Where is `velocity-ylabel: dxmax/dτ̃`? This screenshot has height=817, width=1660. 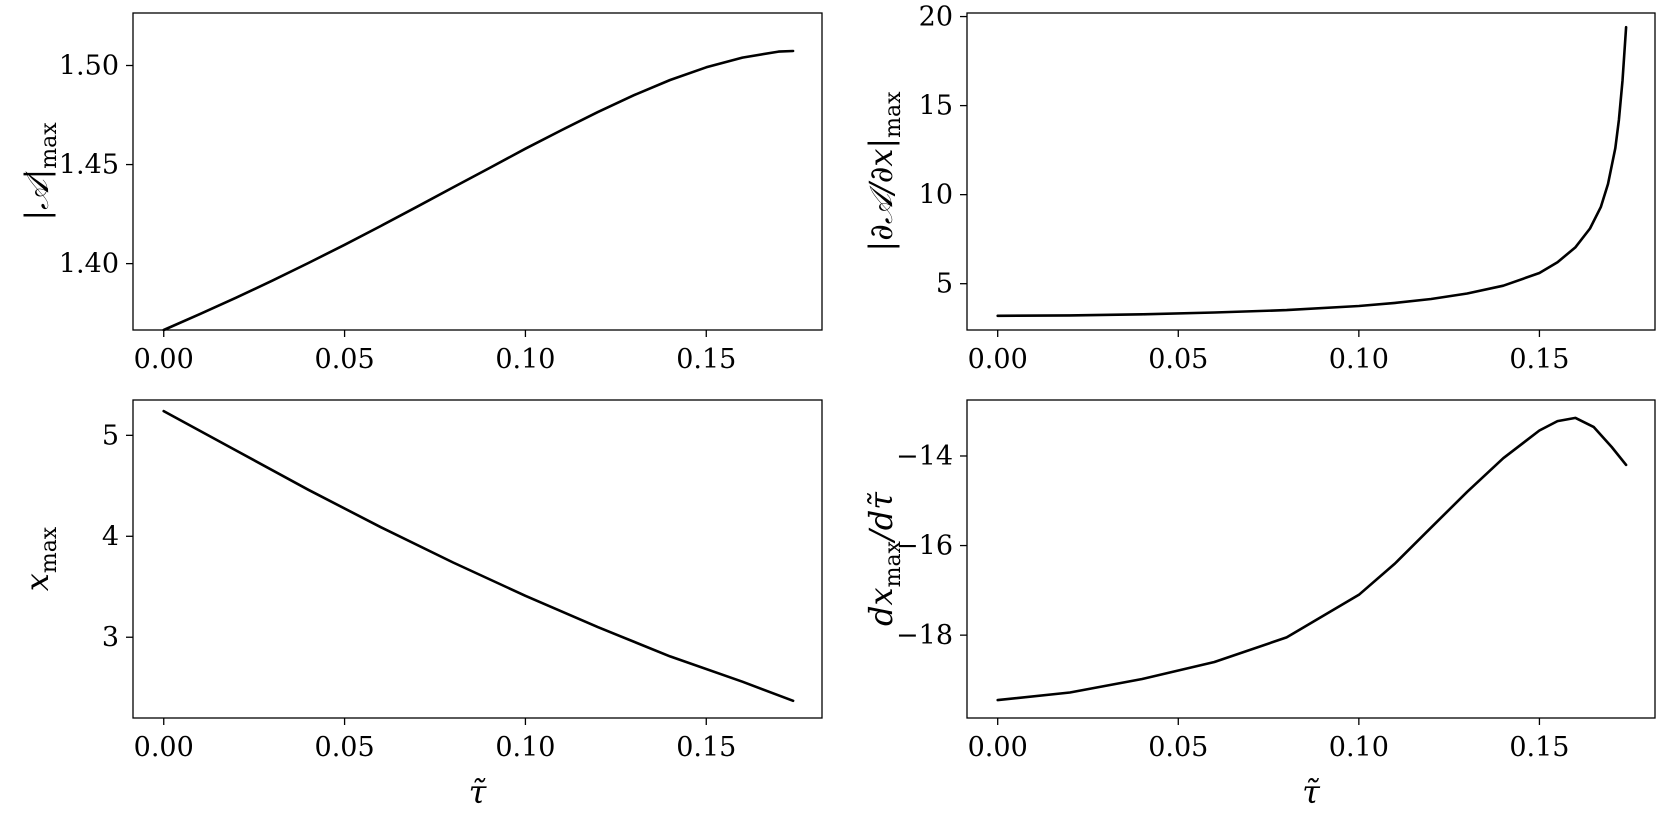
velocity-ylabel: dxmax/dτ̃ is located at coordinates (884, 558).